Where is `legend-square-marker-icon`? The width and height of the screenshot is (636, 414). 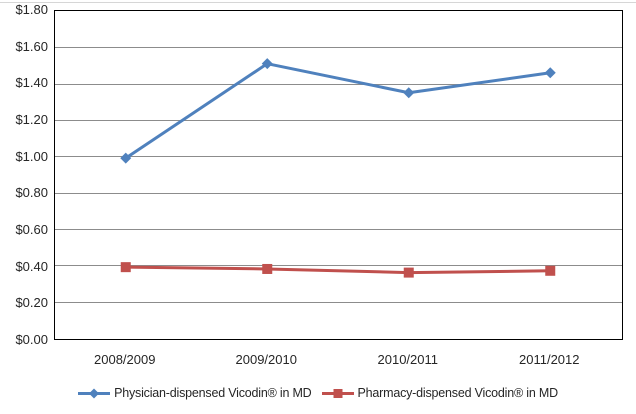 legend-square-marker-icon is located at coordinates (337, 393).